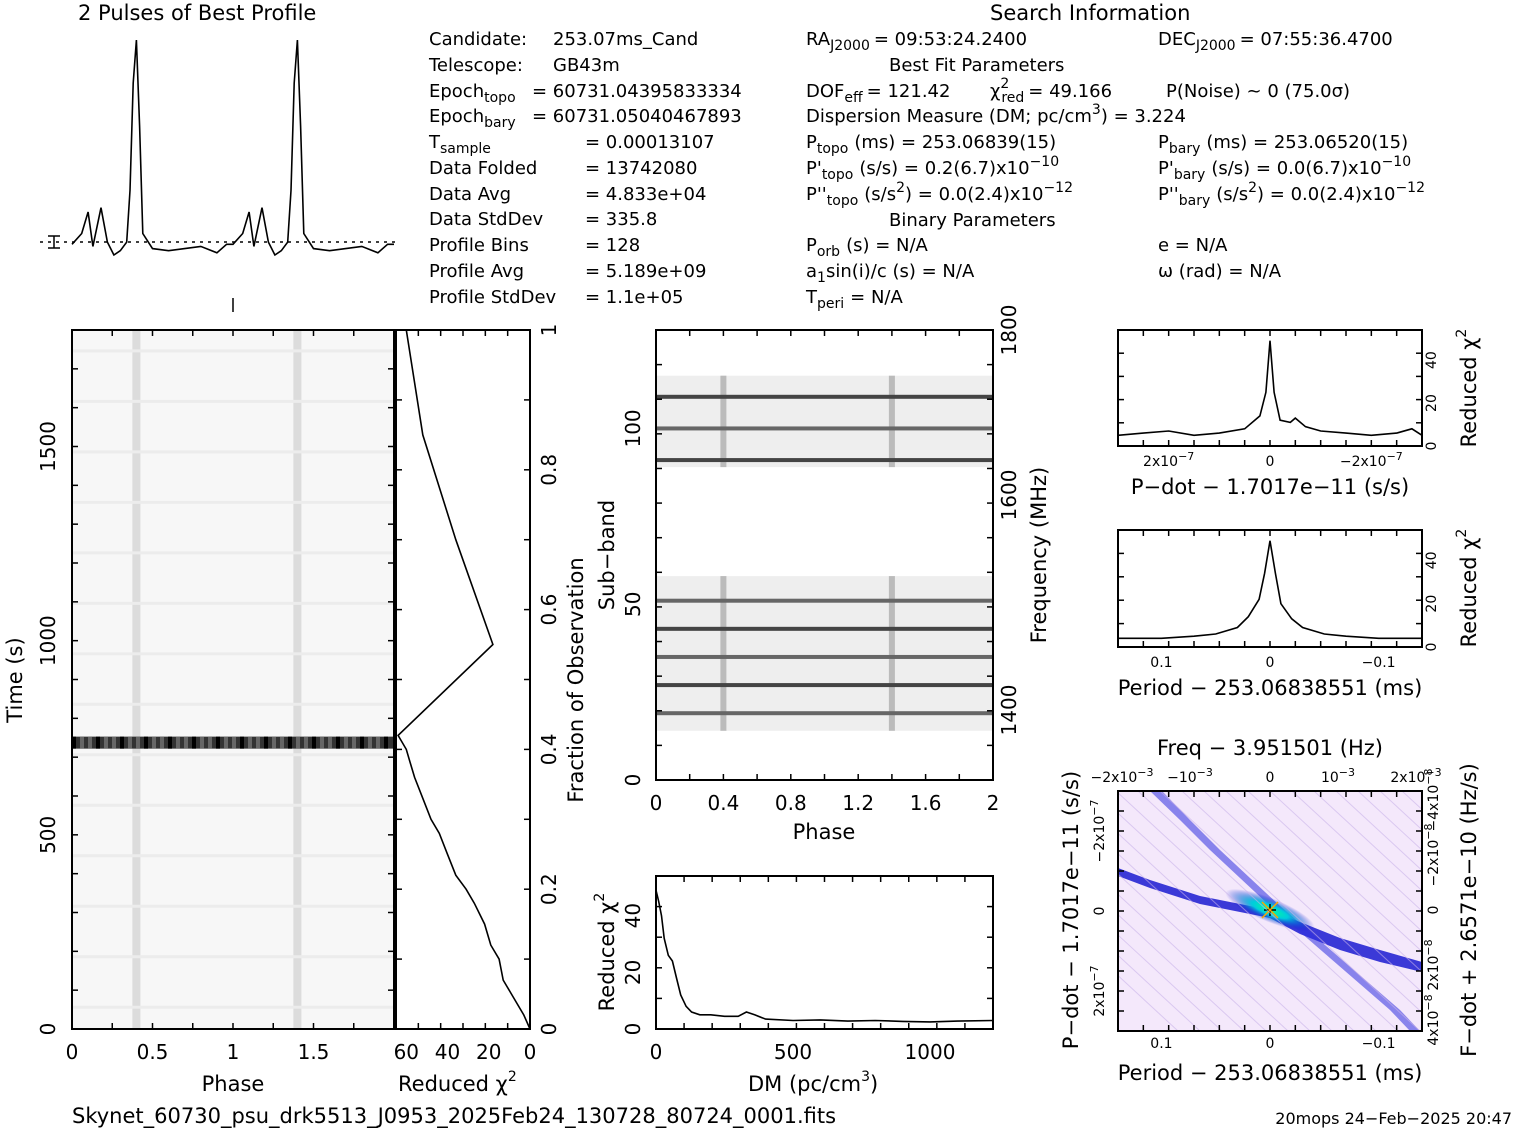 This screenshot has width=1517, height=1133. Describe the element at coordinates (15, 680) in the screenshot. I see `tp-ylabel: Time (s)` at that location.